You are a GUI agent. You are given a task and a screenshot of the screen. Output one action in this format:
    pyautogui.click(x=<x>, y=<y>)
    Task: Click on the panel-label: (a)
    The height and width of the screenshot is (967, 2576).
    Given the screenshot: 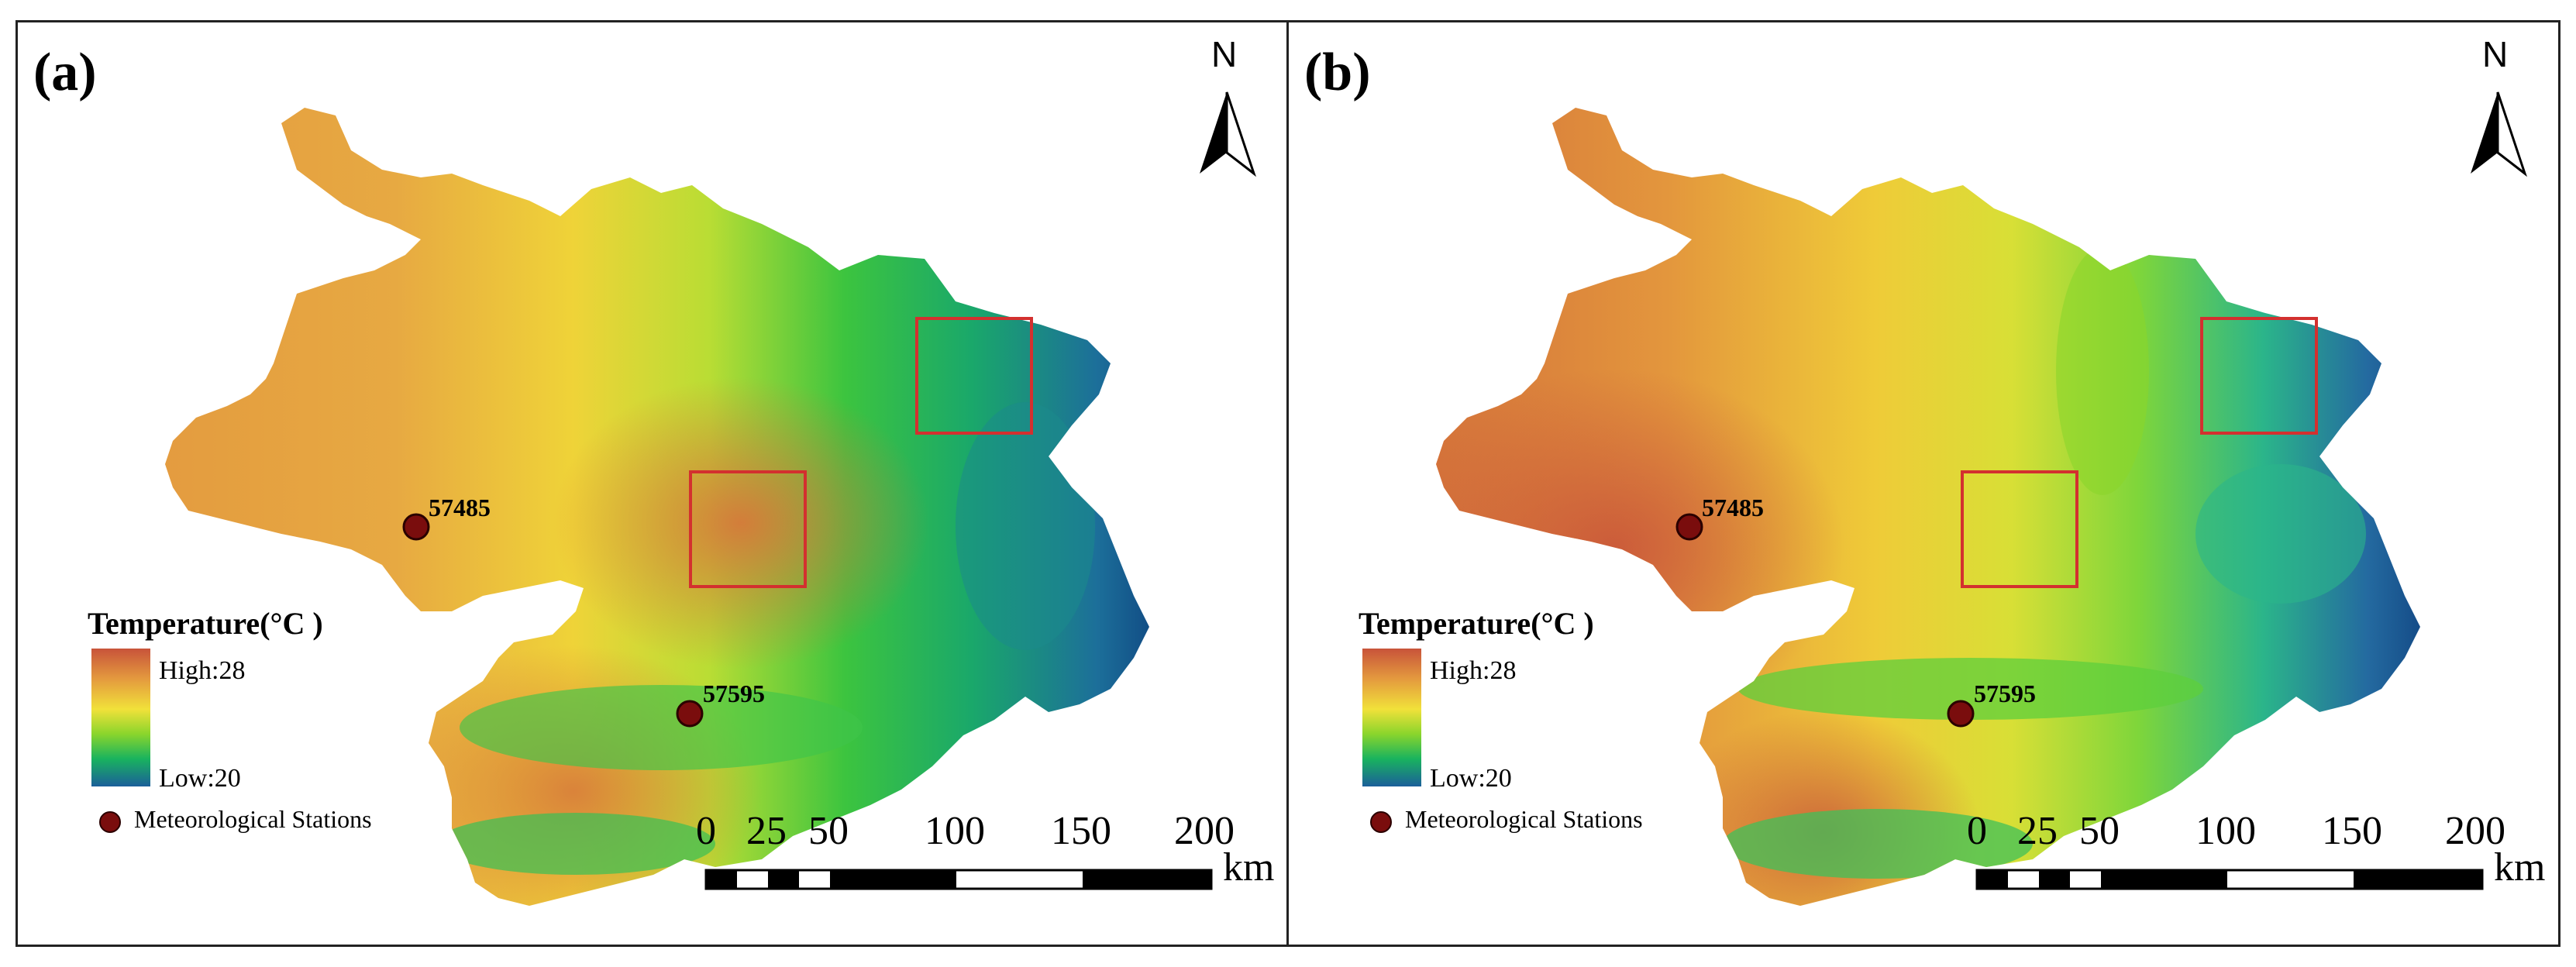 What is the action you would take?
    pyautogui.click(x=65, y=72)
    